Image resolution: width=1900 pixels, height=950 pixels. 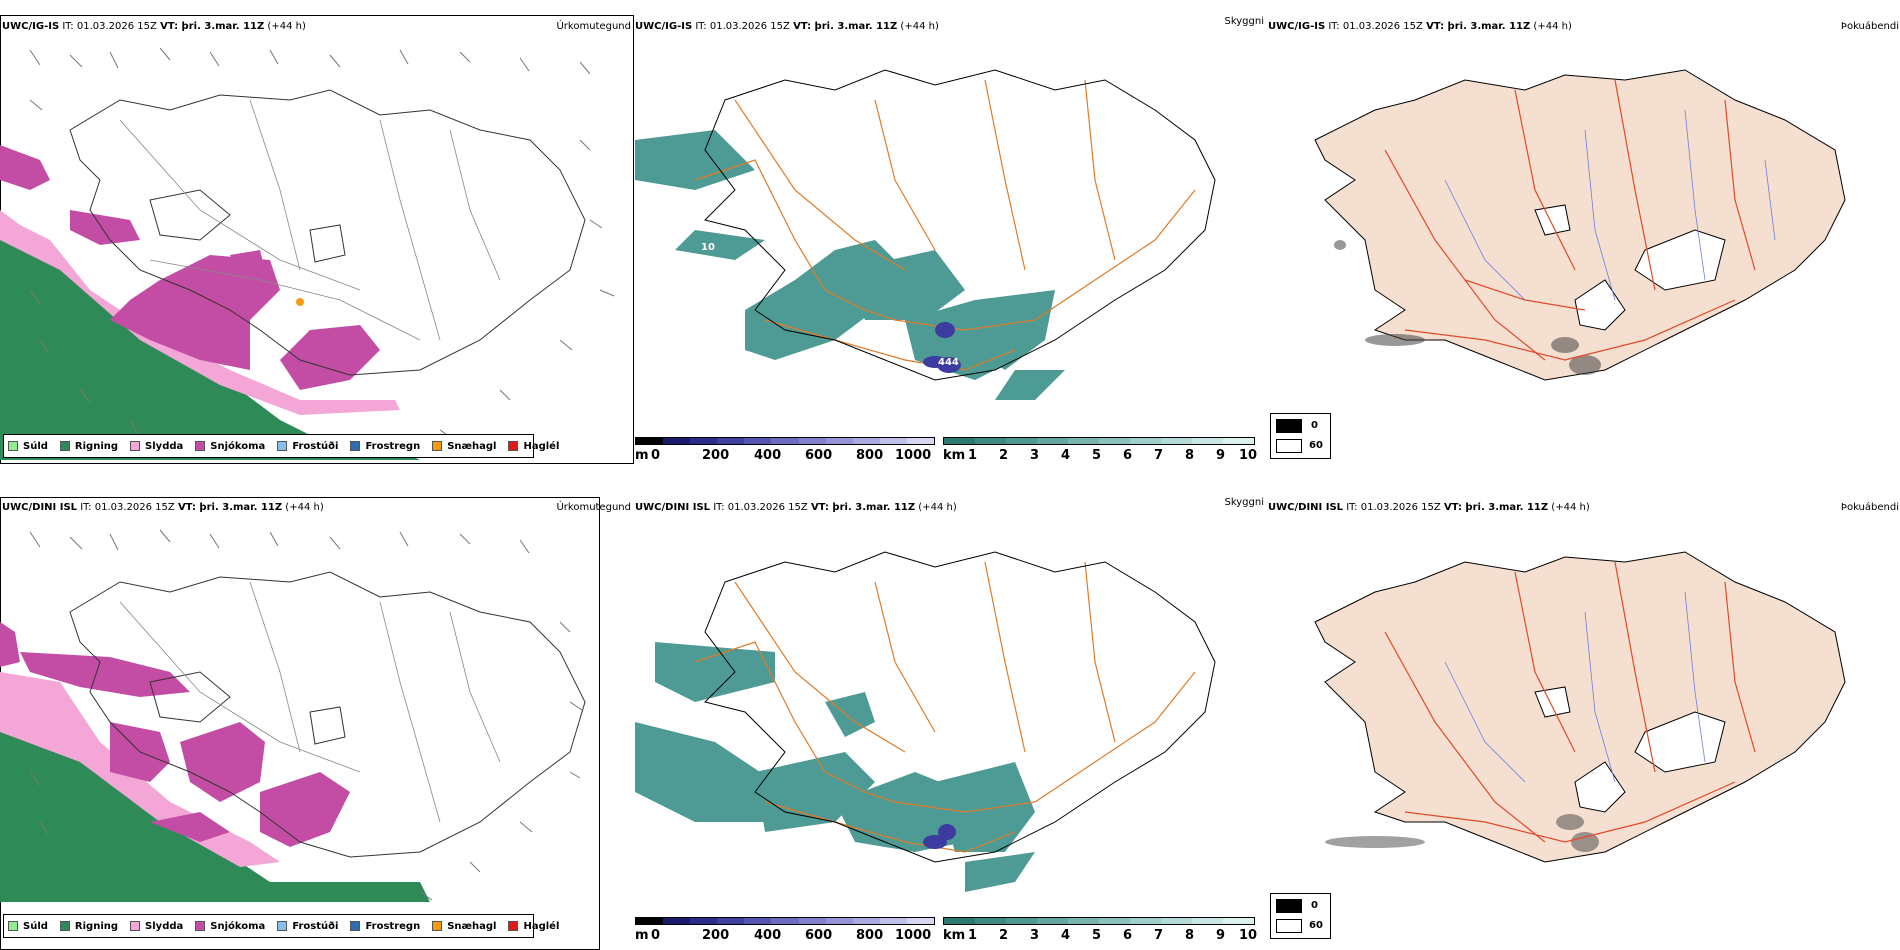 What do you see at coordinates (802, 358) in the screenshot?
I see `height-label: 686` at bounding box center [802, 358].